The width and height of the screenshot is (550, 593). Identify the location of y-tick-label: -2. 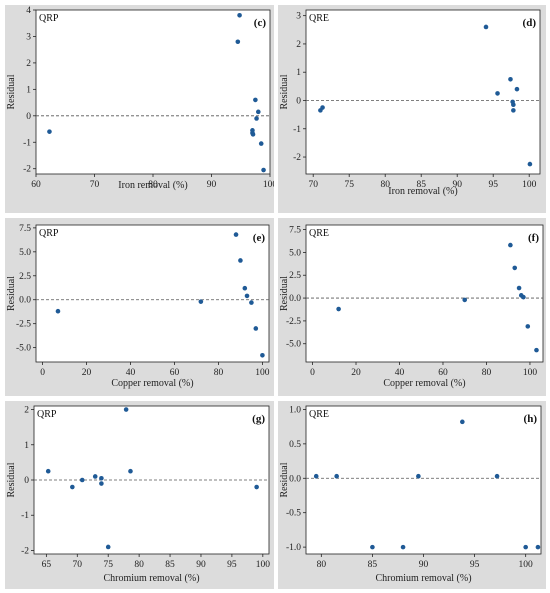
(25, 551).